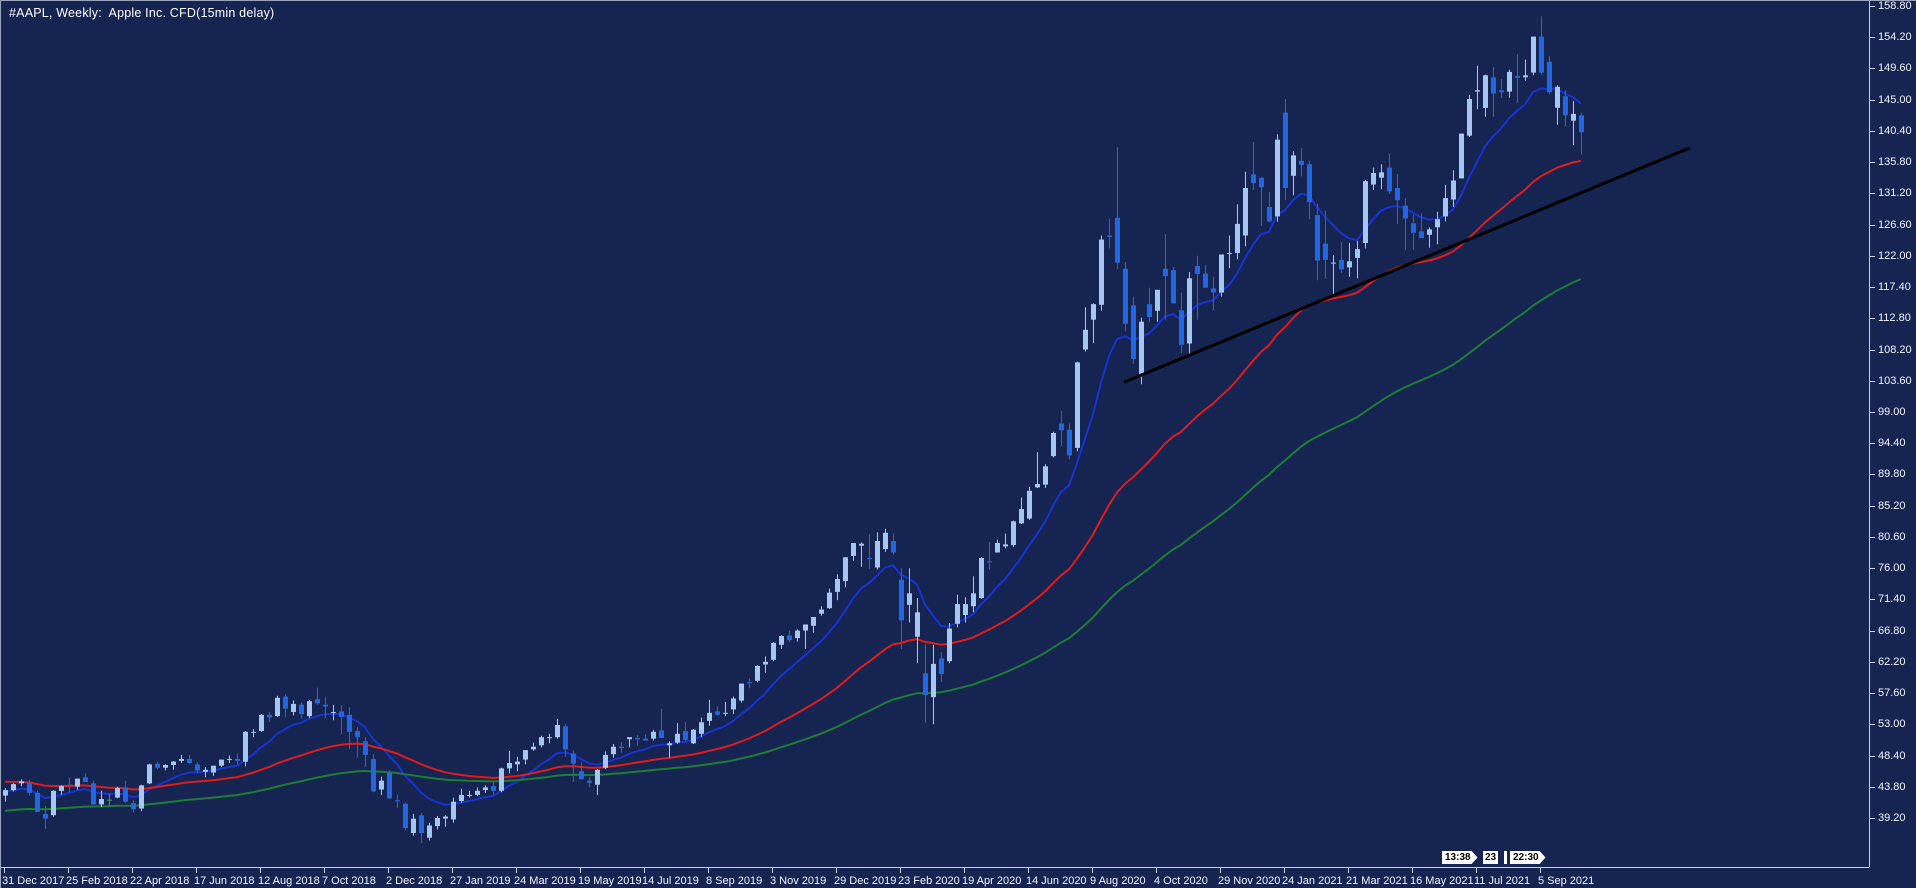 The image size is (1916, 888). Describe the element at coordinates (1892, 506) in the screenshot. I see `price-tick-label: 85.20` at that location.